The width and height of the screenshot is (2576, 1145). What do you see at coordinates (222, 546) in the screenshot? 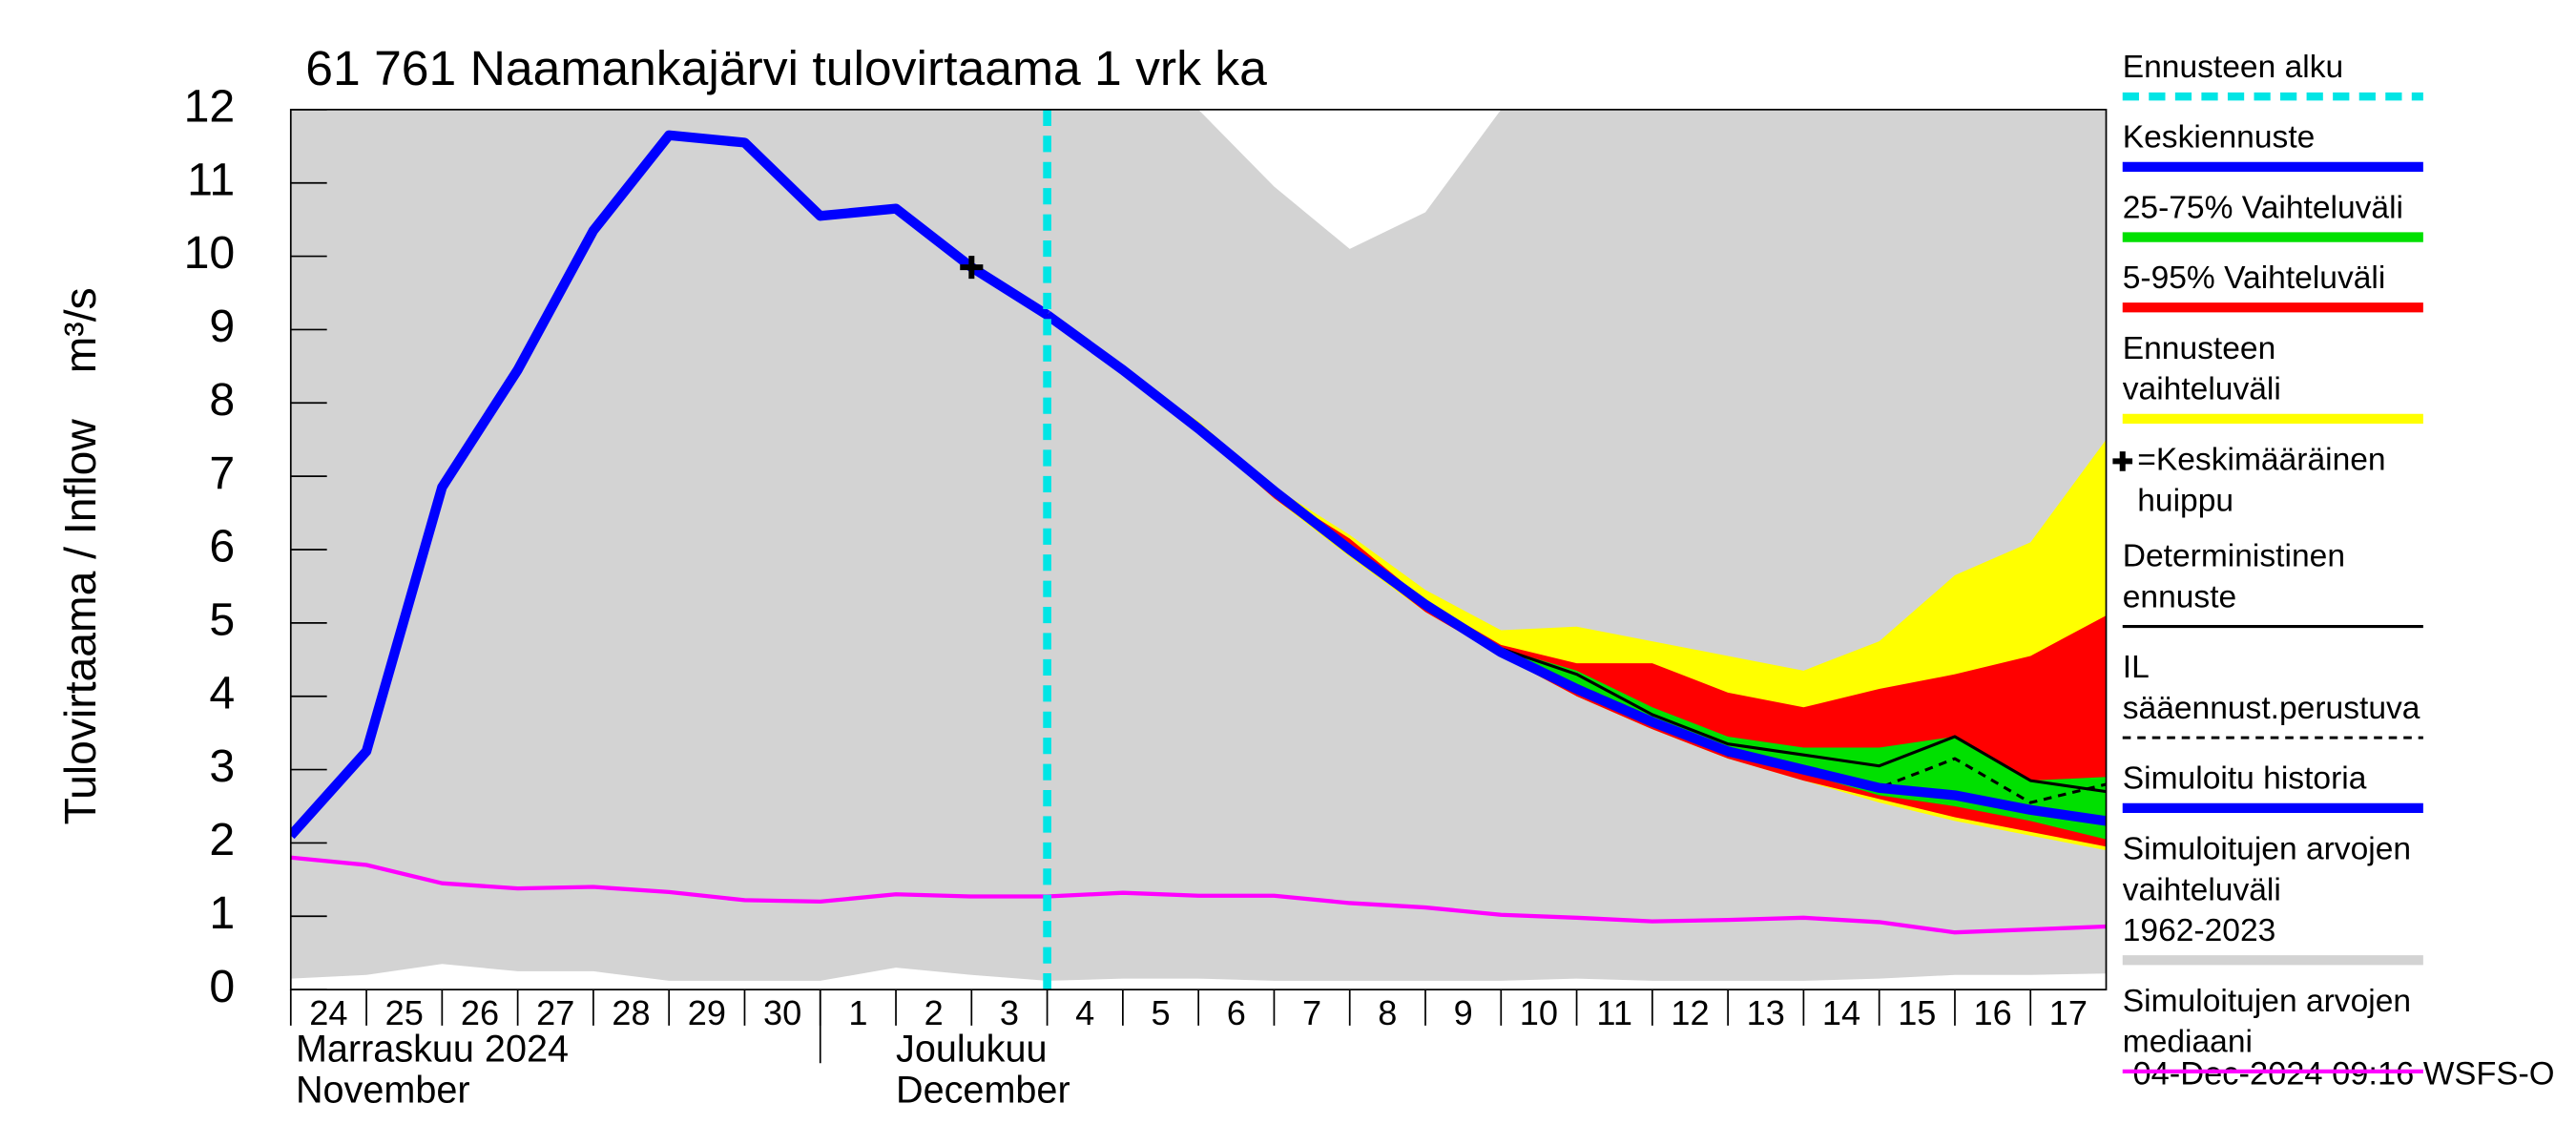
I see `y-tick-label: 6` at bounding box center [222, 546].